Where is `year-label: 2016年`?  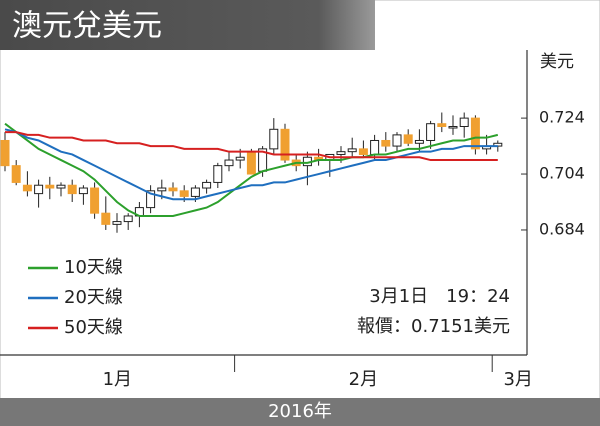
year-label: 2016年 is located at coordinates (300, 411).